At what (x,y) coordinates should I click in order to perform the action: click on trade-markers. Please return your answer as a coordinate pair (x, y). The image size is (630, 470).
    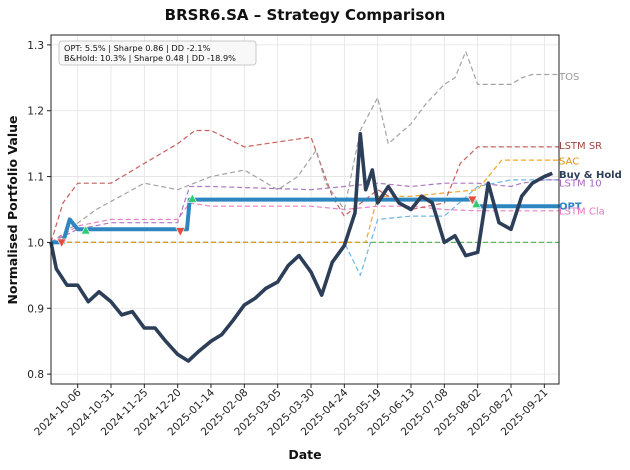
    Looking at the image, I should click on (269, 221).